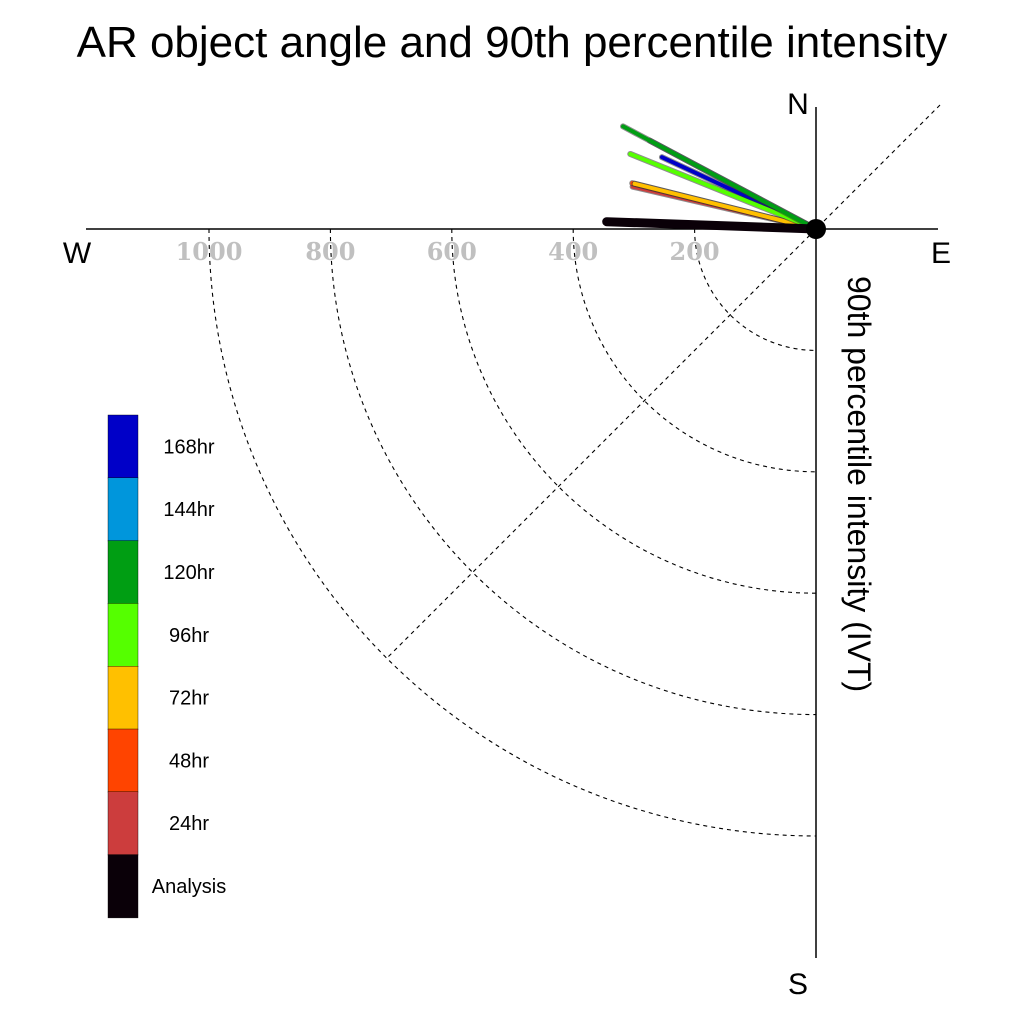 This screenshot has height=1024, width=1024. Describe the element at coordinates (798, 984) in the screenshot. I see `compass-south: S` at that location.